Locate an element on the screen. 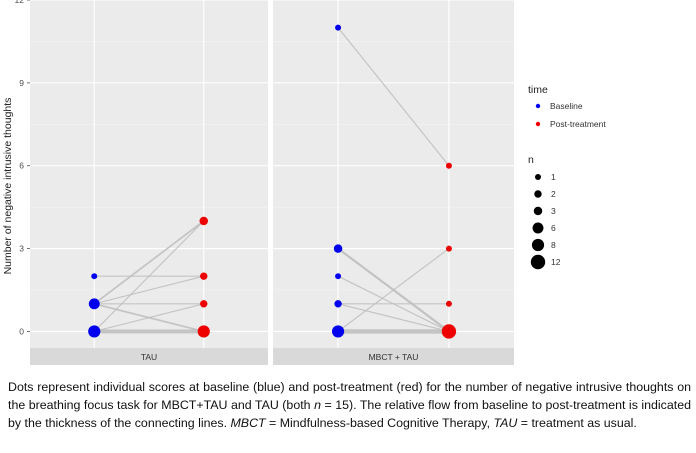 The height and width of the screenshot is (453, 696). y-tick-label: 12 is located at coordinates (20, 2).